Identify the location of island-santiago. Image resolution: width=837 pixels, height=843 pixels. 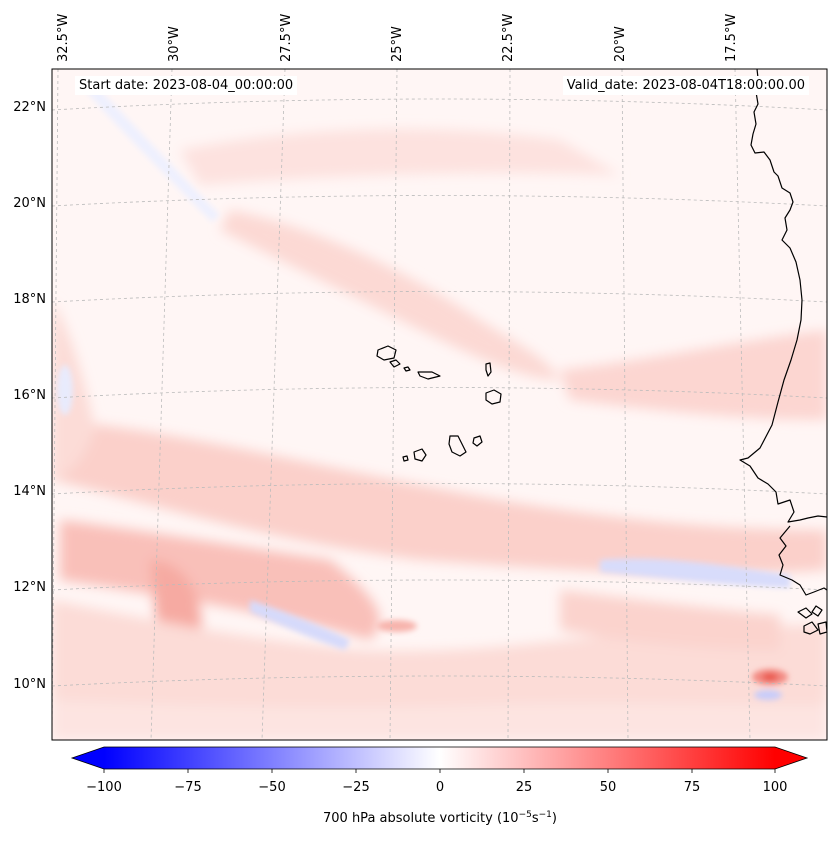
(457, 446).